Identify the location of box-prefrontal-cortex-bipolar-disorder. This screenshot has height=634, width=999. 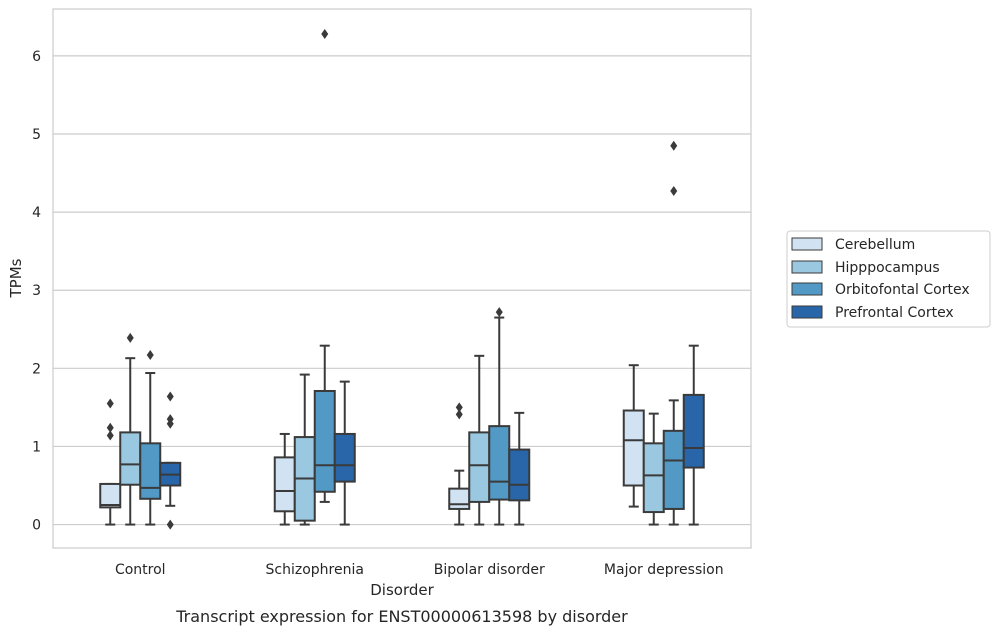
(519, 468).